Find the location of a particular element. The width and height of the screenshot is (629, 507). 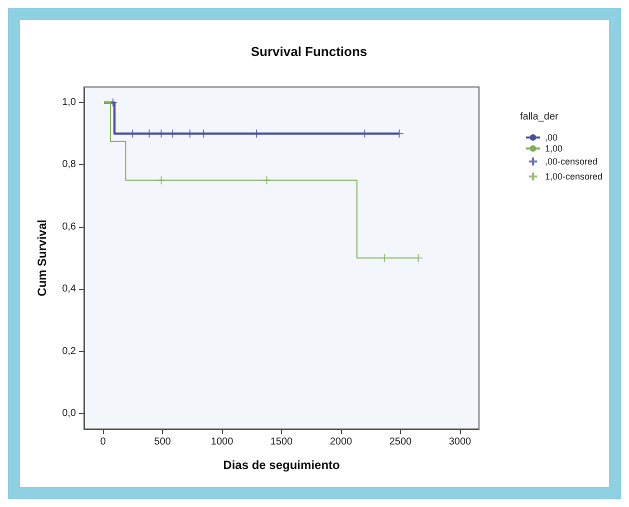

y-tick-label: 0,0 is located at coordinates (69, 413).